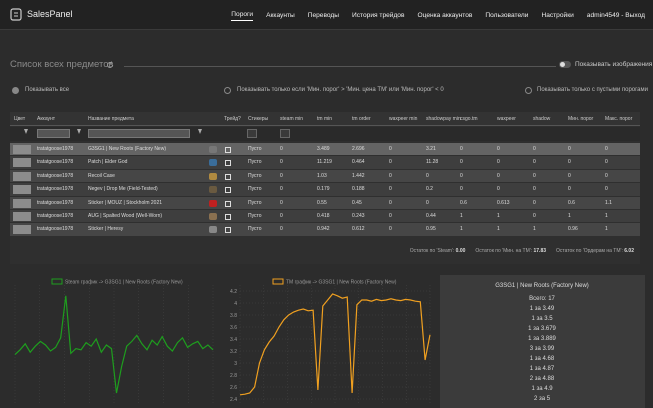 The image size is (653, 408). I want to click on nav-item: Переводы, so click(323, 15).